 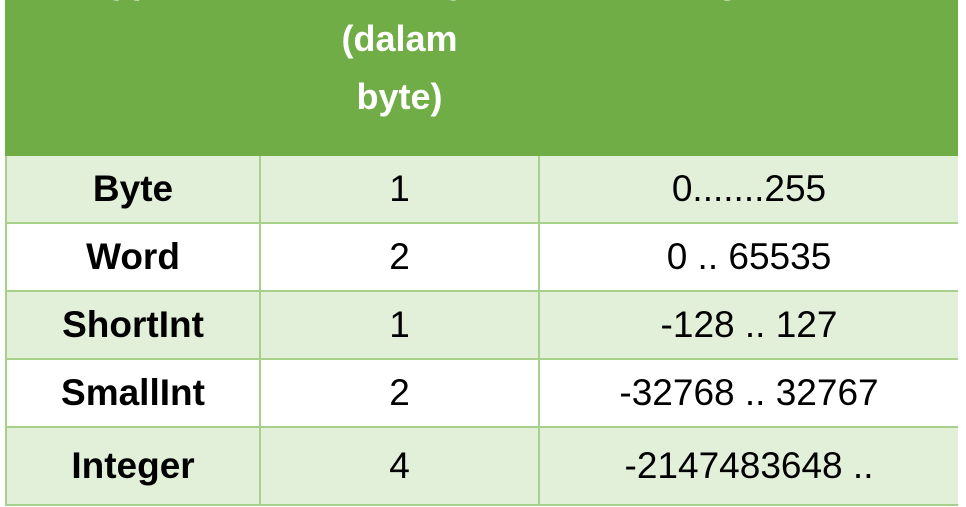 What do you see at coordinates (133, 393) in the screenshot?
I see `type-cell: SmallInt` at bounding box center [133, 393].